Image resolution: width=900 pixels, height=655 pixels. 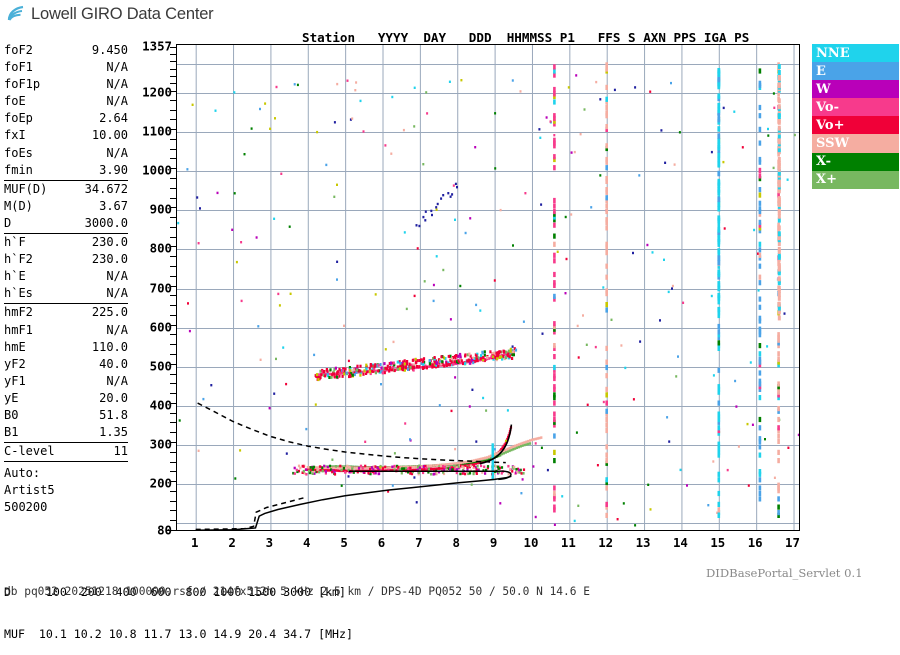 I want to click on parameter-label: foEp, so click(x=18, y=118).